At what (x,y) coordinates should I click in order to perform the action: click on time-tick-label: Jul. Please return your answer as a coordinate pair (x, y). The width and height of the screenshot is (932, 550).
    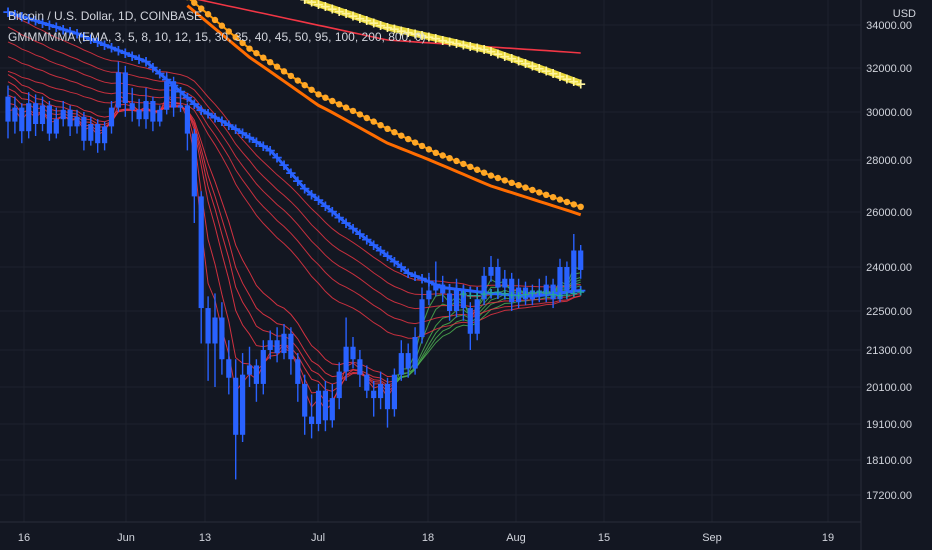
    Looking at the image, I should click on (318, 538).